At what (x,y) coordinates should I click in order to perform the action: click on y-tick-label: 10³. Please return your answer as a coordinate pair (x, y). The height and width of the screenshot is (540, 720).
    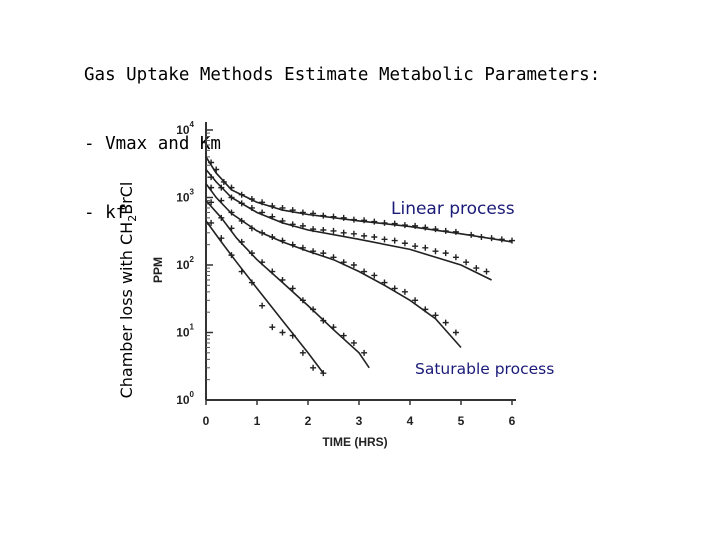
    Looking at the image, I should click on (185, 196).